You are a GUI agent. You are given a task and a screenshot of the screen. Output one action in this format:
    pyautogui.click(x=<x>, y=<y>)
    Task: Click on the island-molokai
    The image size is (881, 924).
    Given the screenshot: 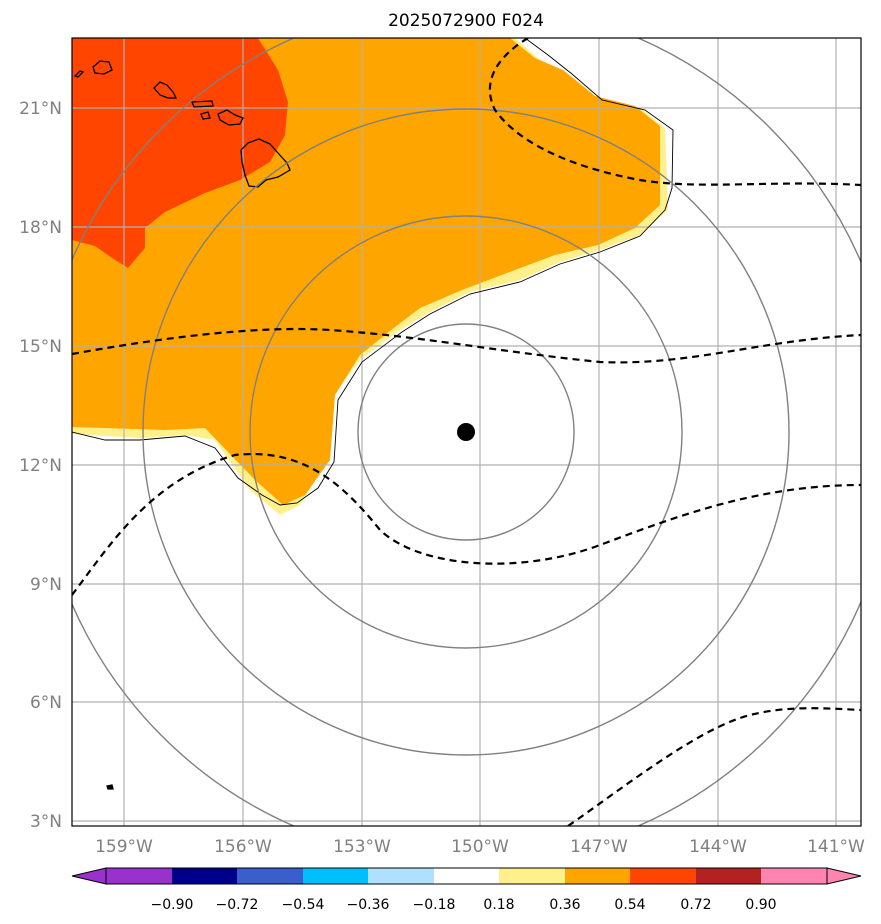 What is the action you would take?
    pyautogui.click(x=202, y=104)
    